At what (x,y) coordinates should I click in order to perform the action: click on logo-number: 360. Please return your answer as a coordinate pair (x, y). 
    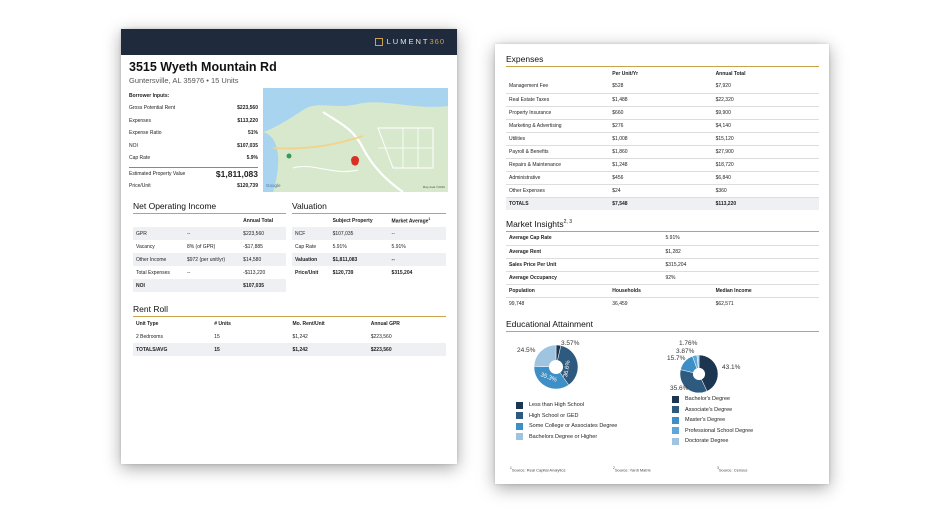
    Looking at the image, I should click on (437, 41).